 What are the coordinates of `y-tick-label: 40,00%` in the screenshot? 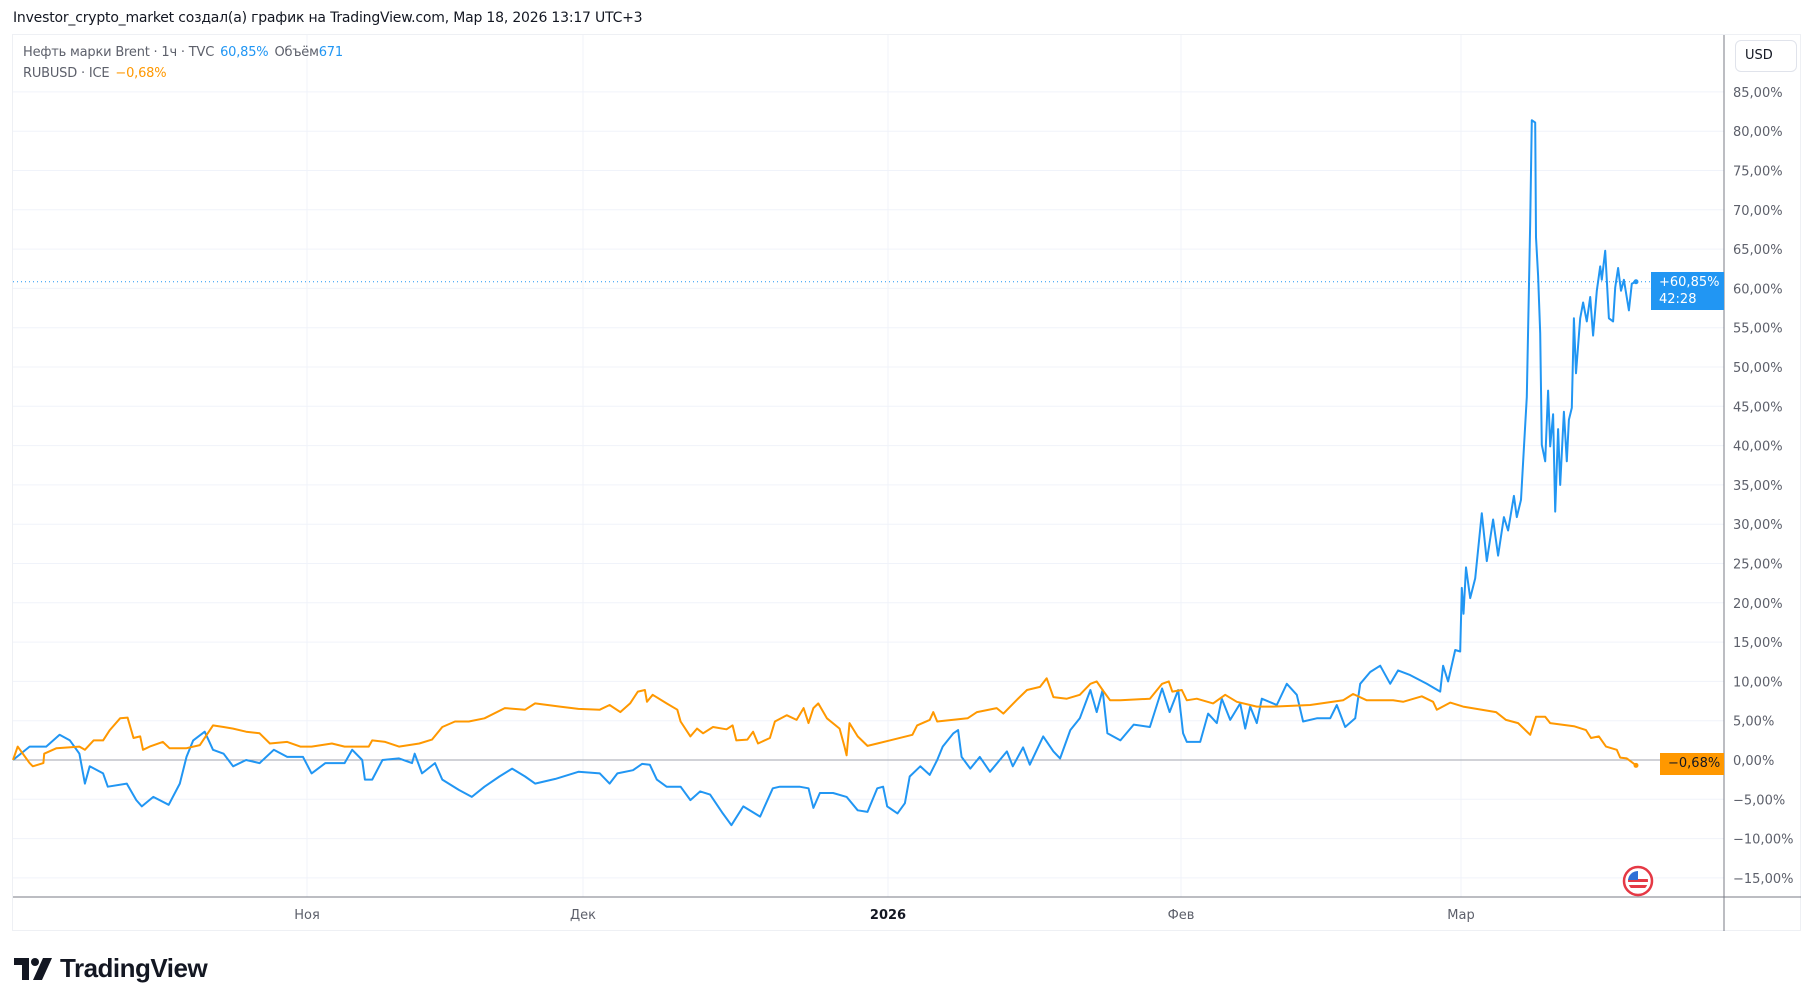 It's located at (1758, 447).